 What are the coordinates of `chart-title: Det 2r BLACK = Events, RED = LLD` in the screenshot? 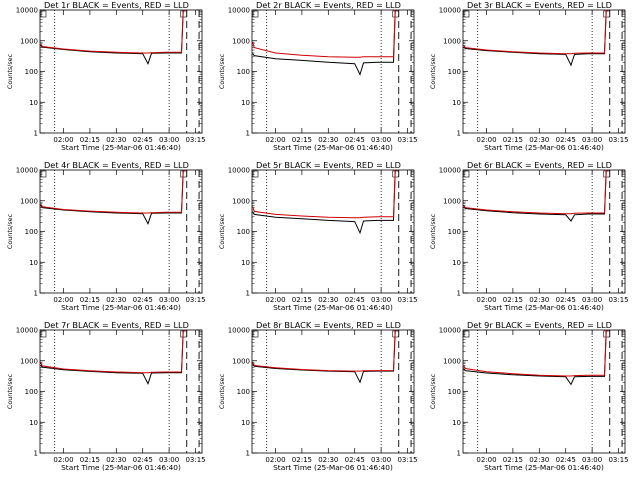 It's located at (328, 5).